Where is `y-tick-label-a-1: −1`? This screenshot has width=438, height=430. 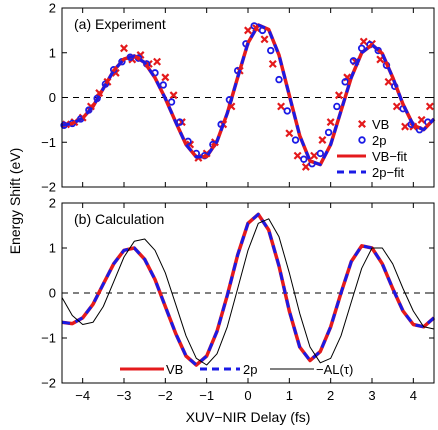
y-tick-label-a-1: −1 is located at coordinates (48, 142).